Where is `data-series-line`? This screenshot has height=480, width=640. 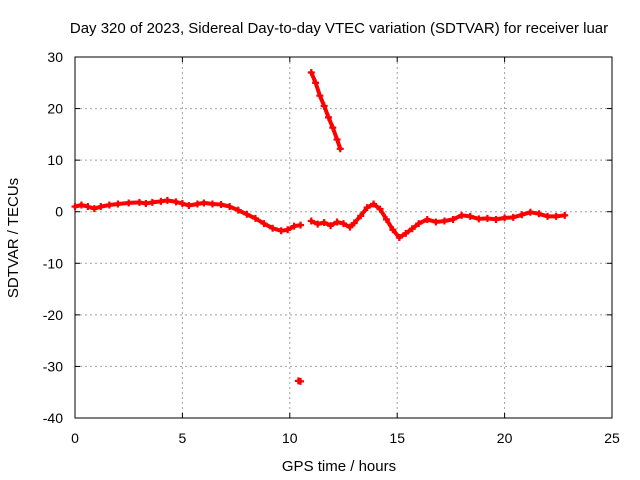 data-series-line is located at coordinates (438, 221).